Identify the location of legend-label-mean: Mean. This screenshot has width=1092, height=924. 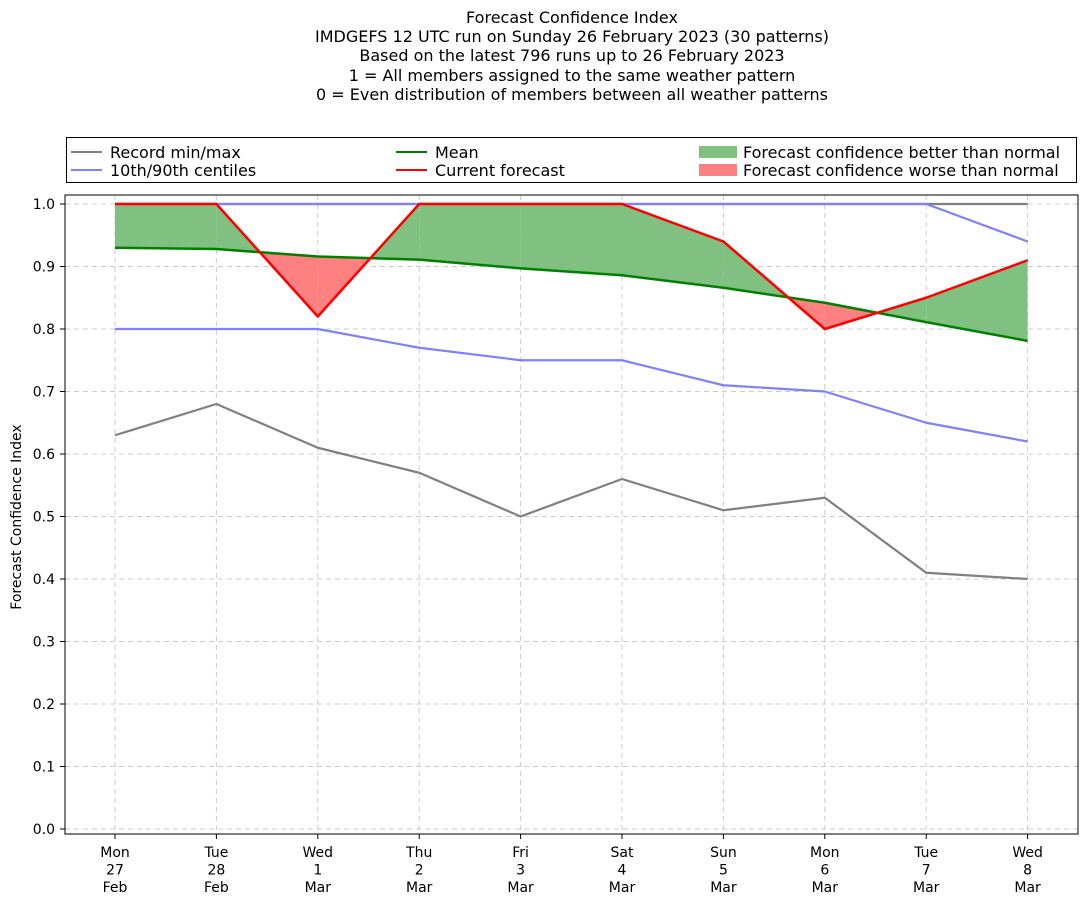
(457, 152).